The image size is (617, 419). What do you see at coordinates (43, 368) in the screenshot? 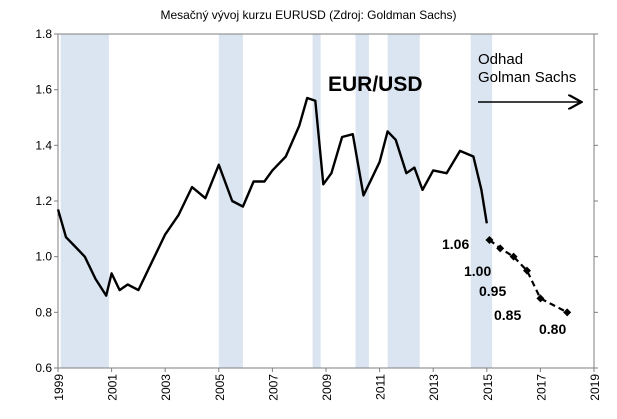
I see `y-tick-label: 0.6` at bounding box center [43, 368].